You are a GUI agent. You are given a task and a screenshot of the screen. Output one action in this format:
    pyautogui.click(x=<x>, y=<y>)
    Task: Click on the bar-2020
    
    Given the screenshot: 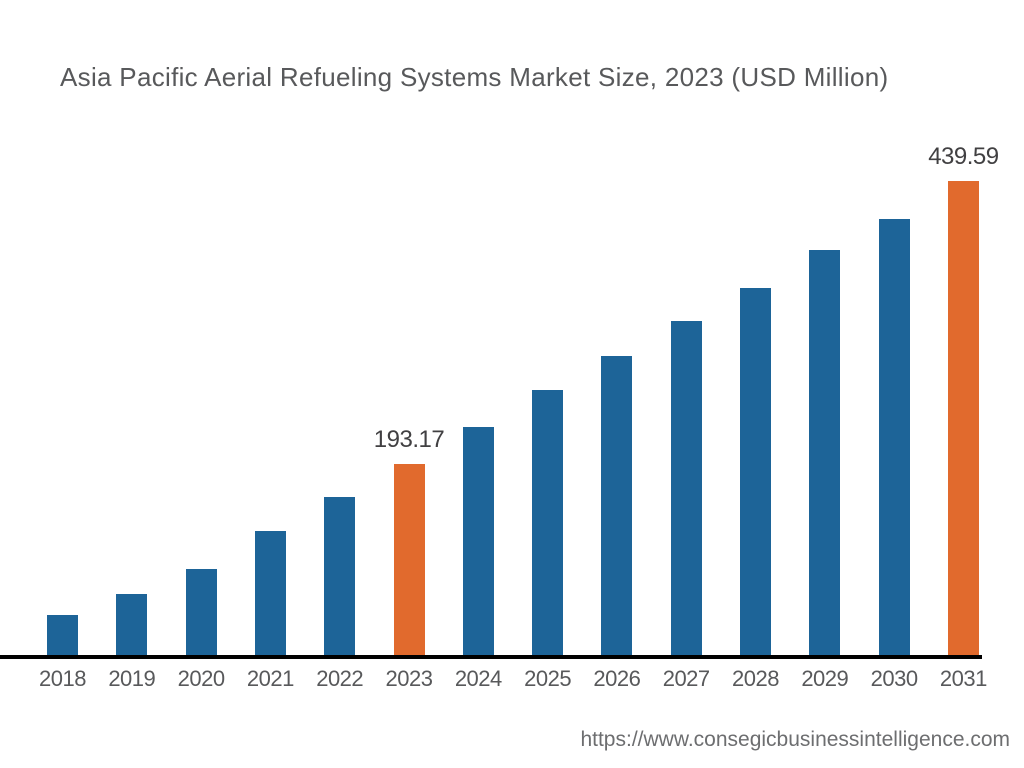 What is the action you would take?
    pyautogui.click(x=201, y=612)
    